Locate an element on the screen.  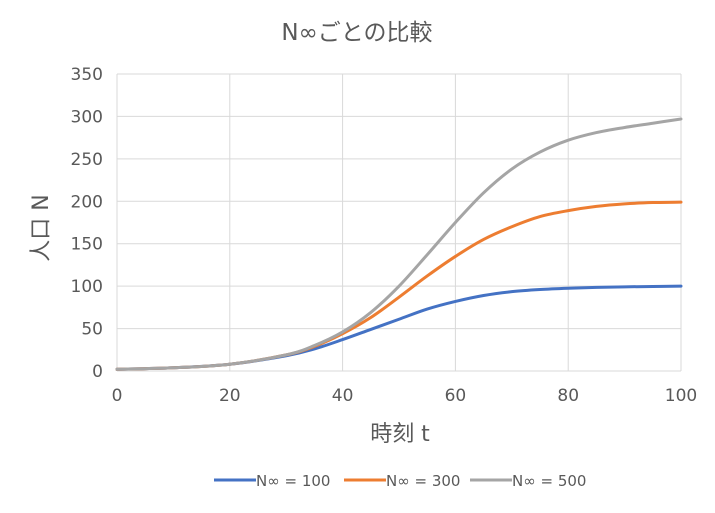
legend-label: N∞ = 100 is located at coordinates (293, 481).